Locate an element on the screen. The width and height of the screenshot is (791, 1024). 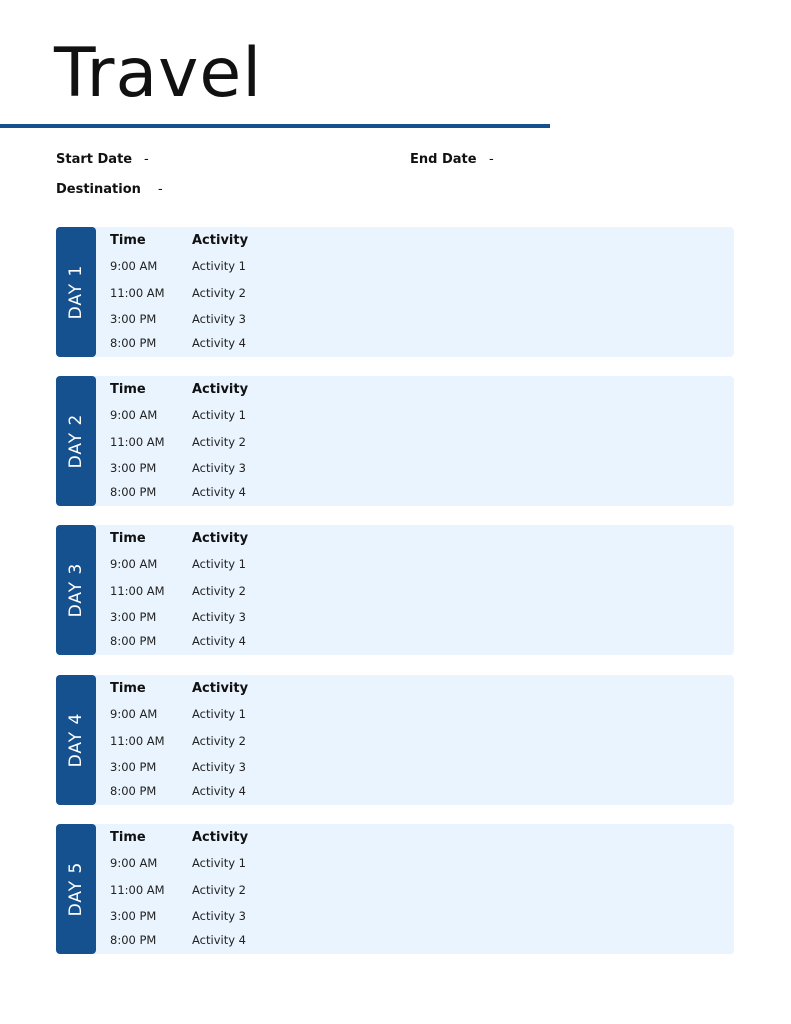
page-title: Travel is located at coordinates (158, 73).